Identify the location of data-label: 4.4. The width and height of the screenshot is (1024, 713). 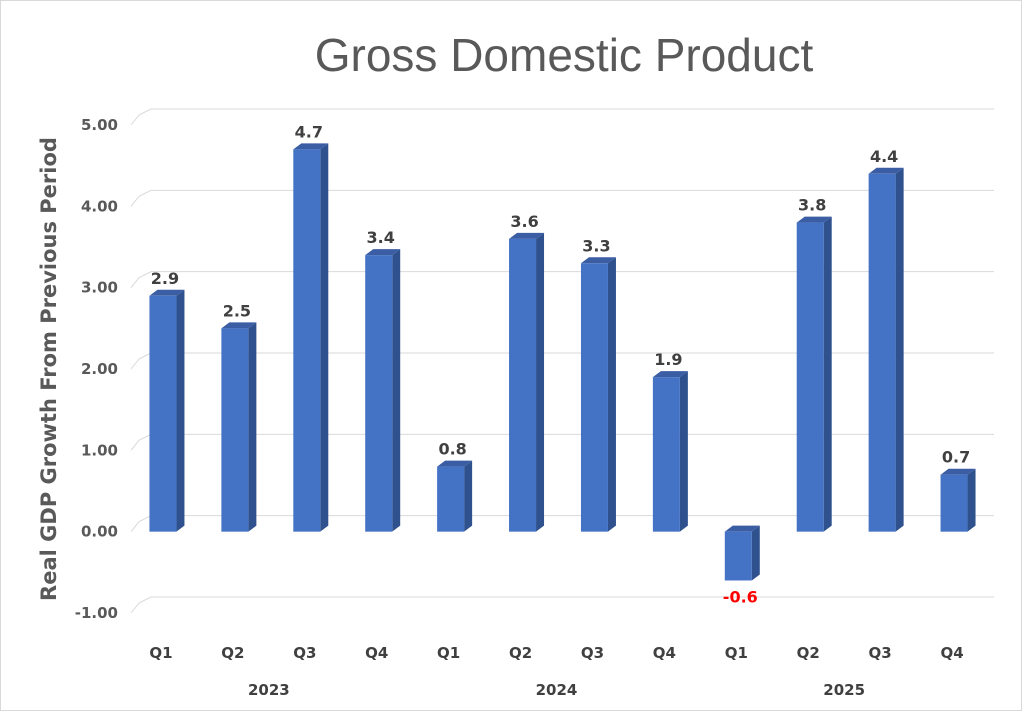
(884, 156).